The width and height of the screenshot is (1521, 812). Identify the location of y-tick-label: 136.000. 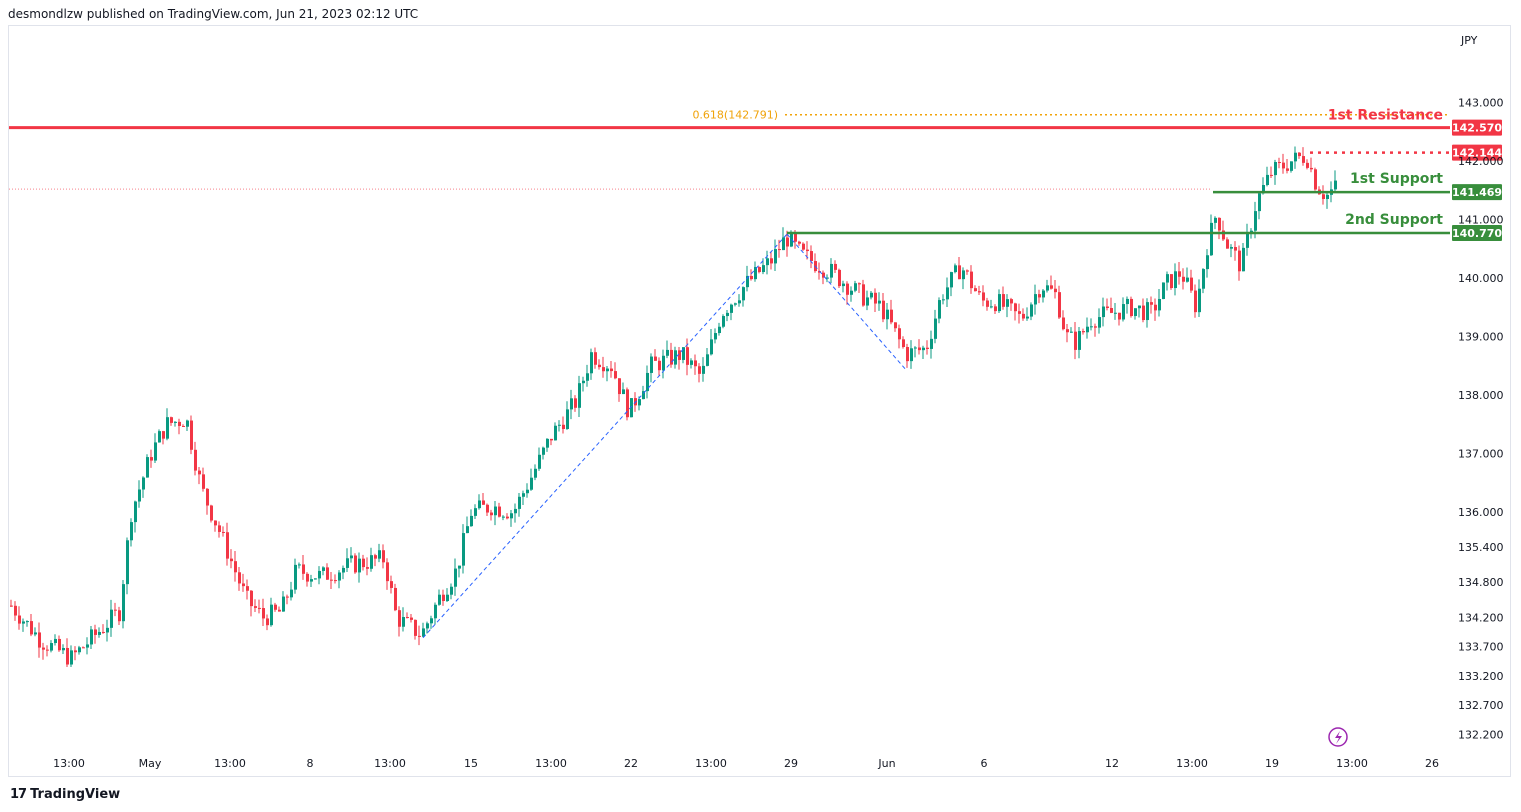
(1481, 512).